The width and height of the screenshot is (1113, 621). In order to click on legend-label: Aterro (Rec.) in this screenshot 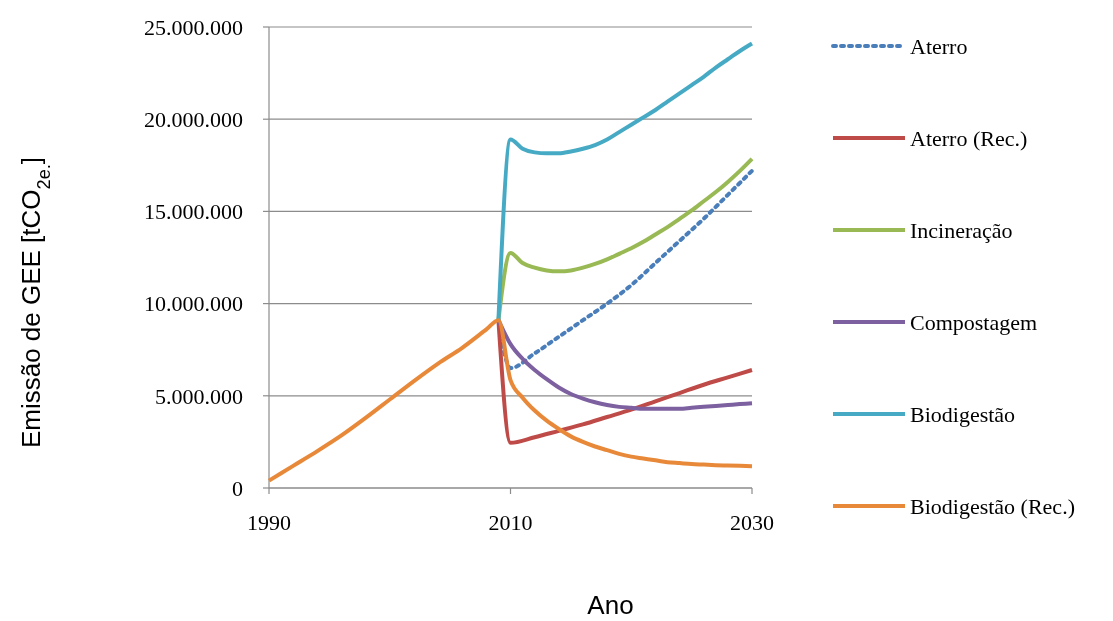, I will do `click(969, 138)`.